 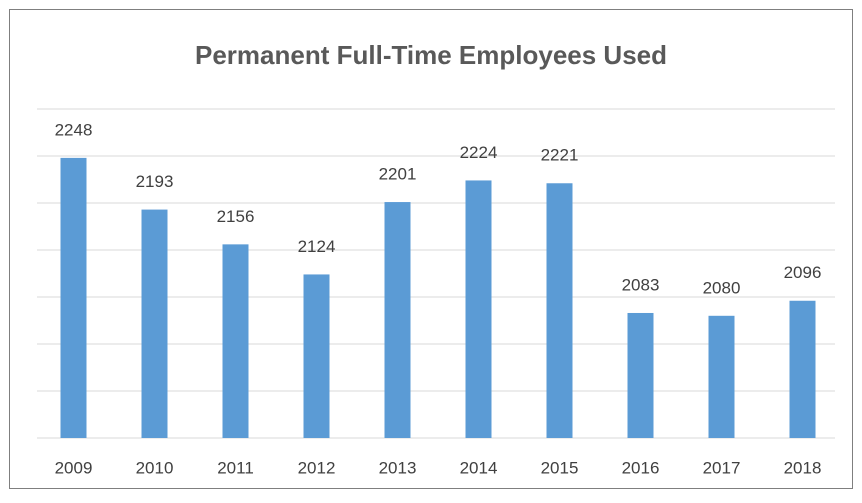 What do you see at coordinates (560, 467) in the screenshot?
I see `x-tick-label: 2015` at bounding box center [560, 467].